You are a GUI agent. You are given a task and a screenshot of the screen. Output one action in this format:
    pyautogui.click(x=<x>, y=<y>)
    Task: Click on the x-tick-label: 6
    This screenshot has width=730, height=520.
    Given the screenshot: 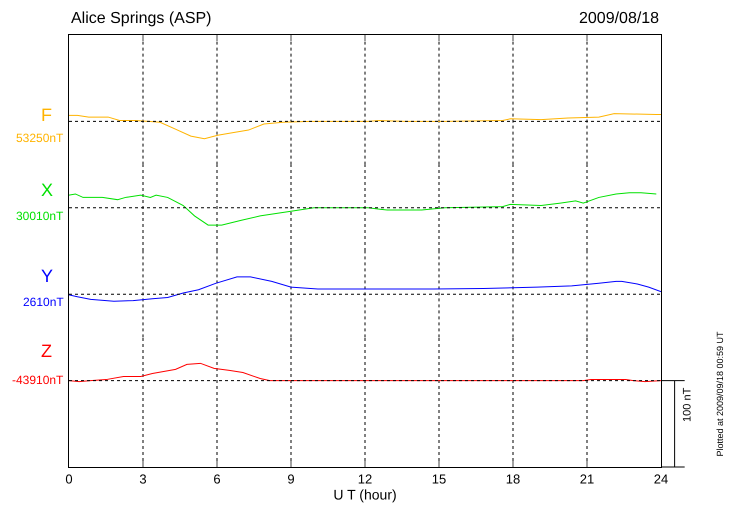 What is the action you would take?
    pyautogui.click(x=217, y=479)
    